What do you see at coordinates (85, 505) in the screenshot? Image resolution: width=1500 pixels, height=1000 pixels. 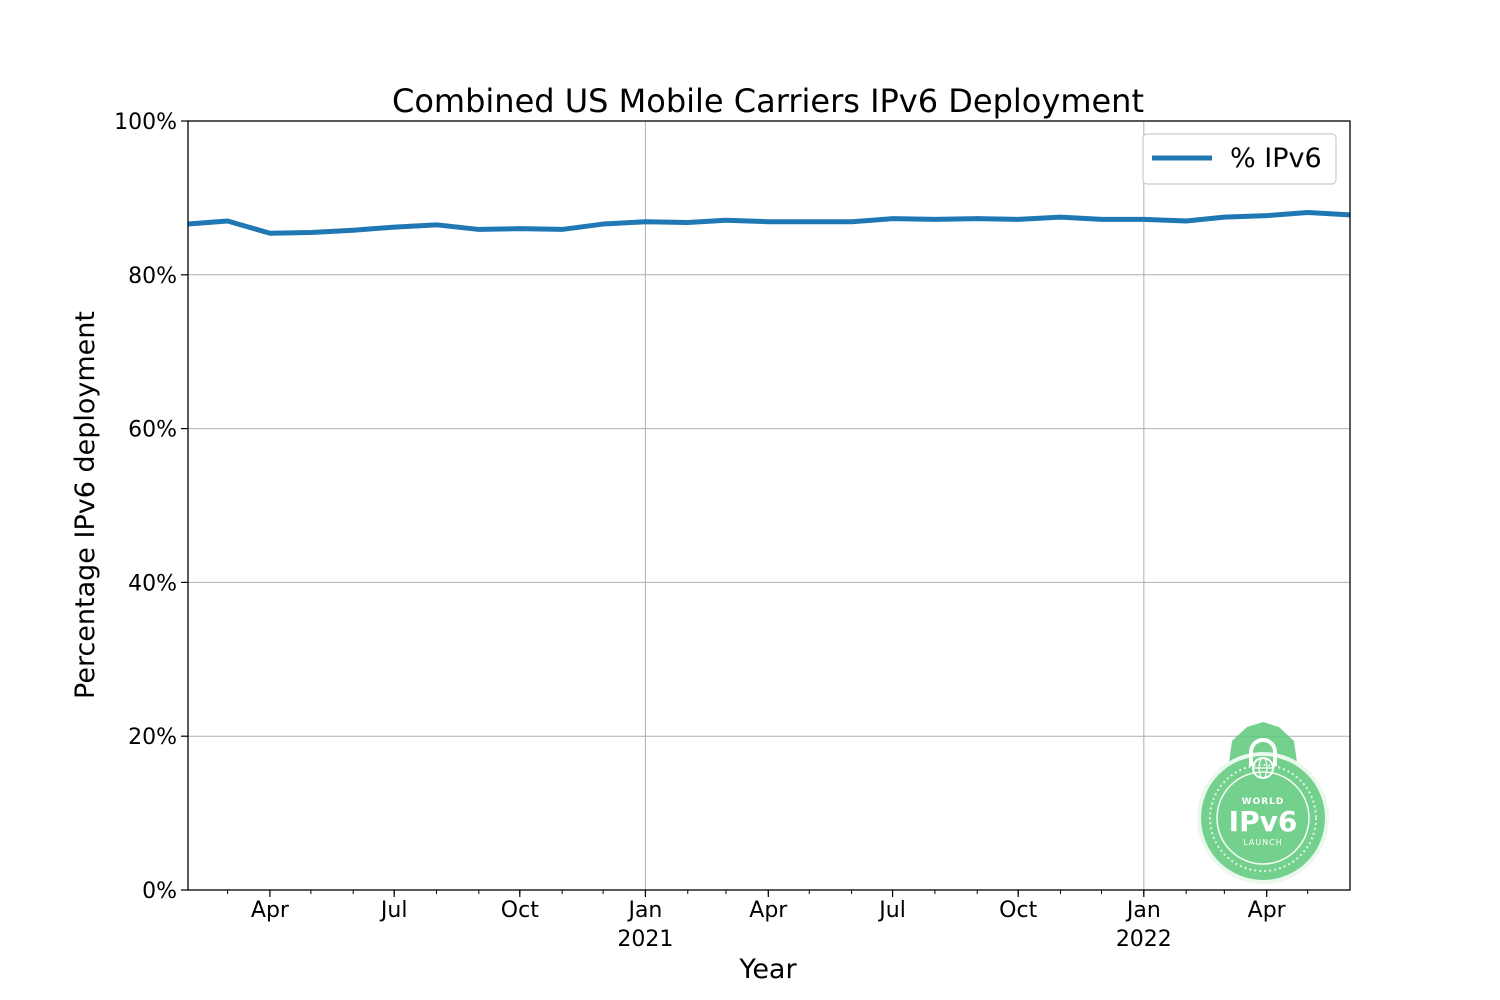 I see `y-axis-label: Percentage IPv6 deployment` at bounding box center [85, 505].